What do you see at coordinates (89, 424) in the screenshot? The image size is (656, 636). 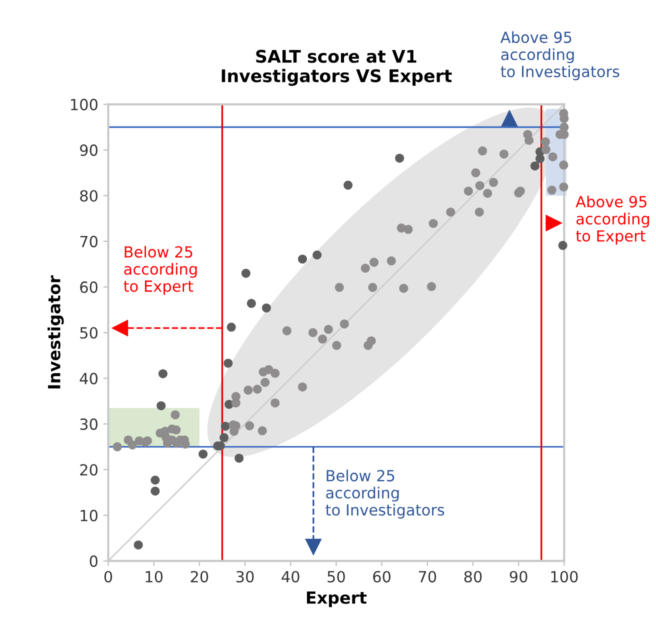 I see `y-tick-label: 30` at bounding box center [89, 424].